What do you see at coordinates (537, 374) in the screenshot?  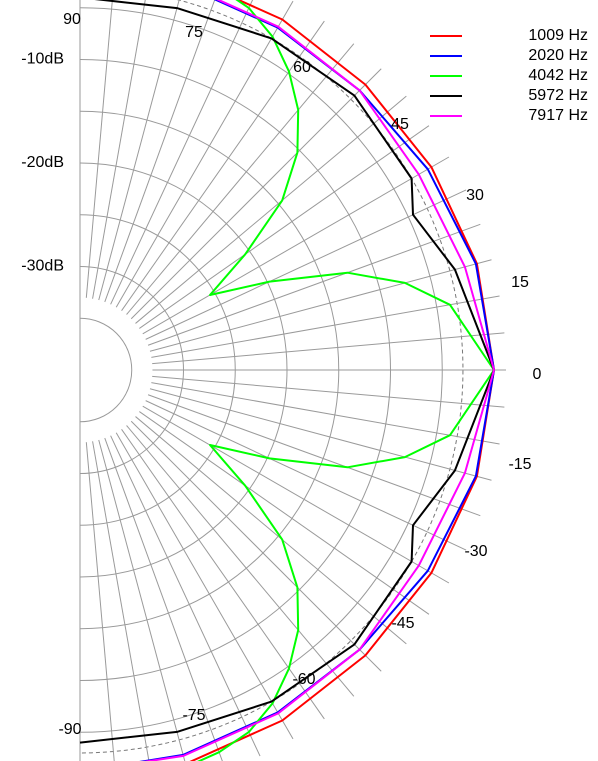 I see `angle-tick-label: 0` at bounding box center [537, 374].